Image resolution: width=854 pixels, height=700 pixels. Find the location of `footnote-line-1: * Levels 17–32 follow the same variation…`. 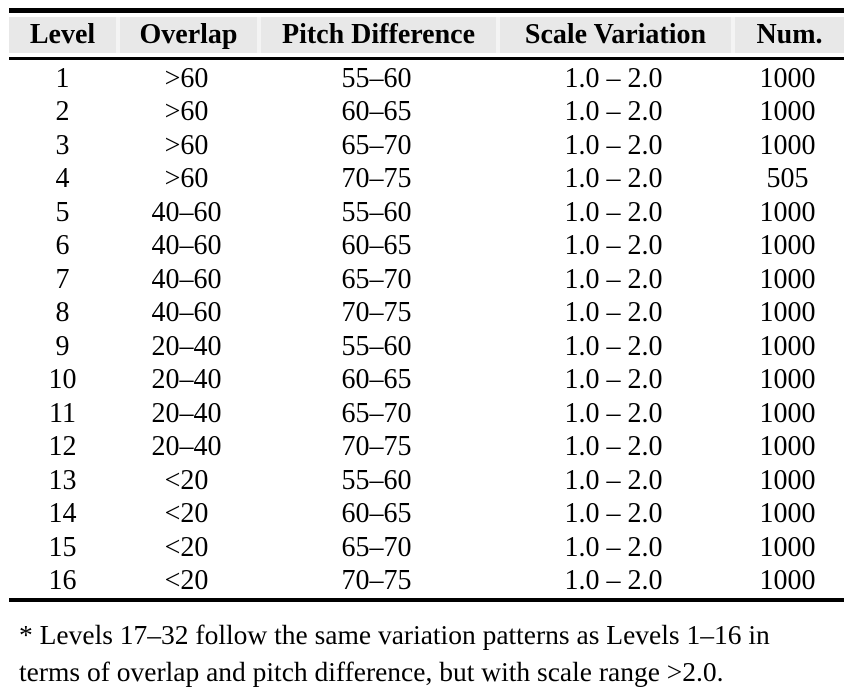

footnote-line-1: * Levels 17–32 follow the same variation… is located at coordinates (394, 634).